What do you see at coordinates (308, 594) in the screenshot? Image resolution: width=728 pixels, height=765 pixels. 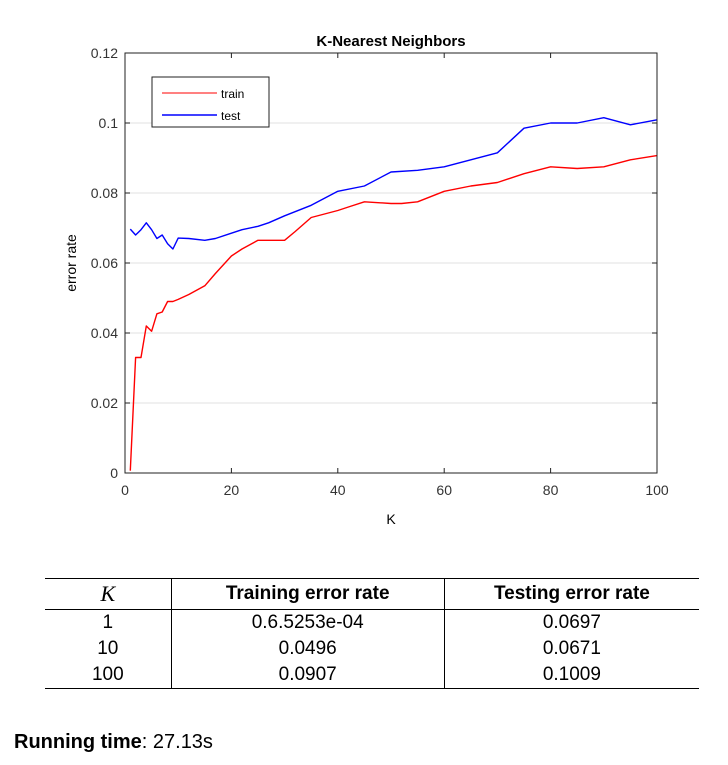 I see `header-training-error: Training error rate` at bounding box center [308, 594].